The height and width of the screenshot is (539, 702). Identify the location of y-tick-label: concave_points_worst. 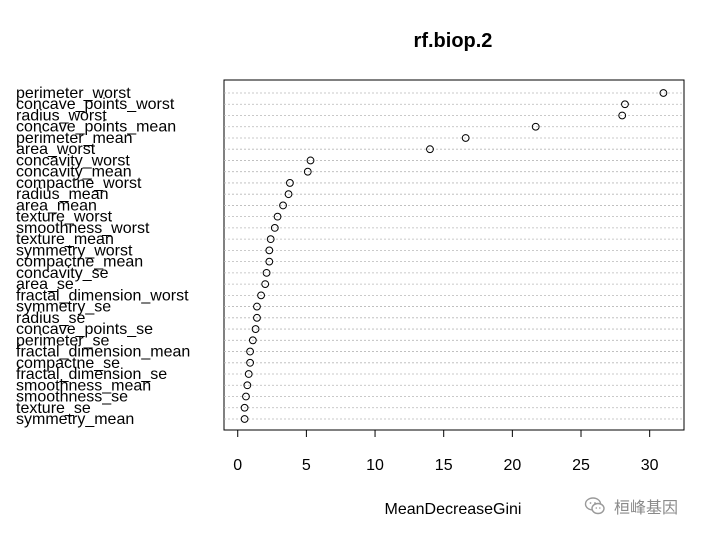
(95, 104).